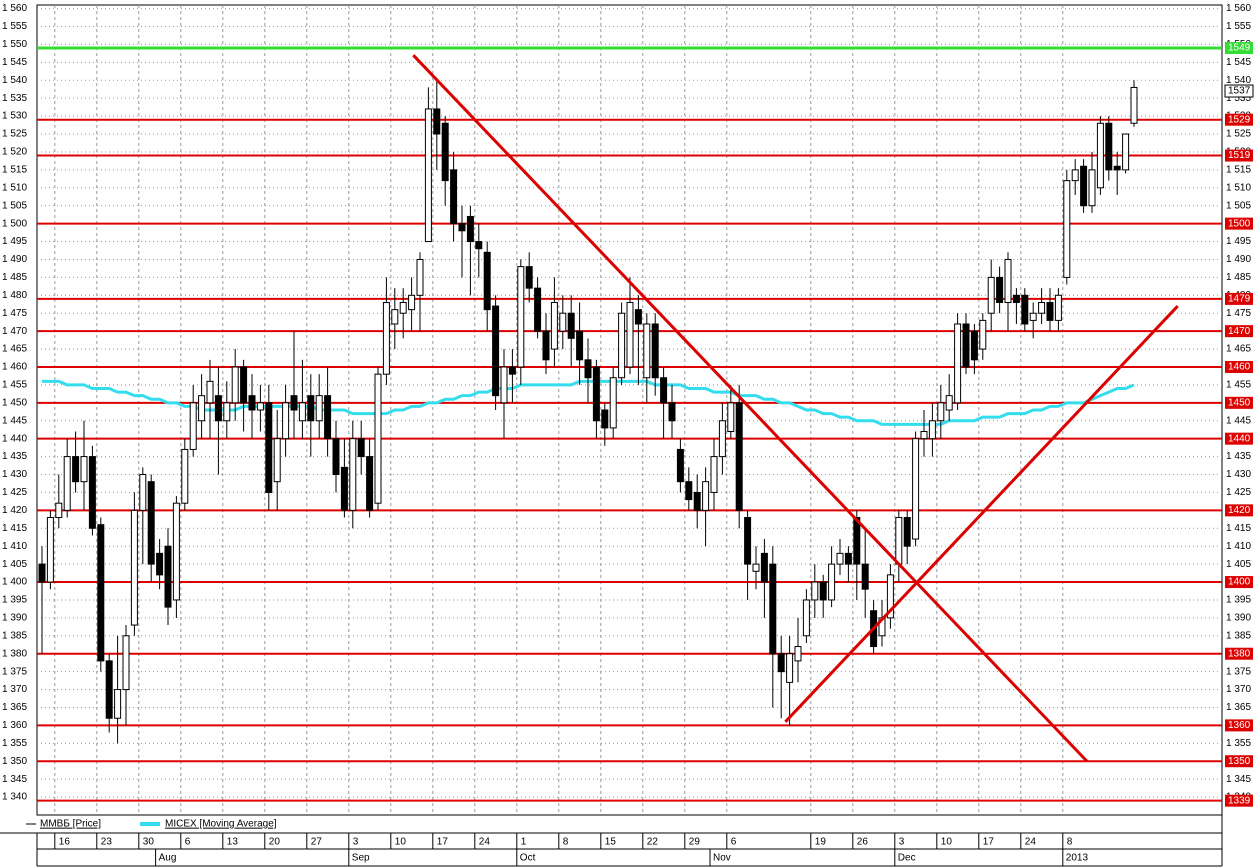 This screenshot has width=1255, height=868. I want to click on y-tick-label: 1 385, so click(14, 635).